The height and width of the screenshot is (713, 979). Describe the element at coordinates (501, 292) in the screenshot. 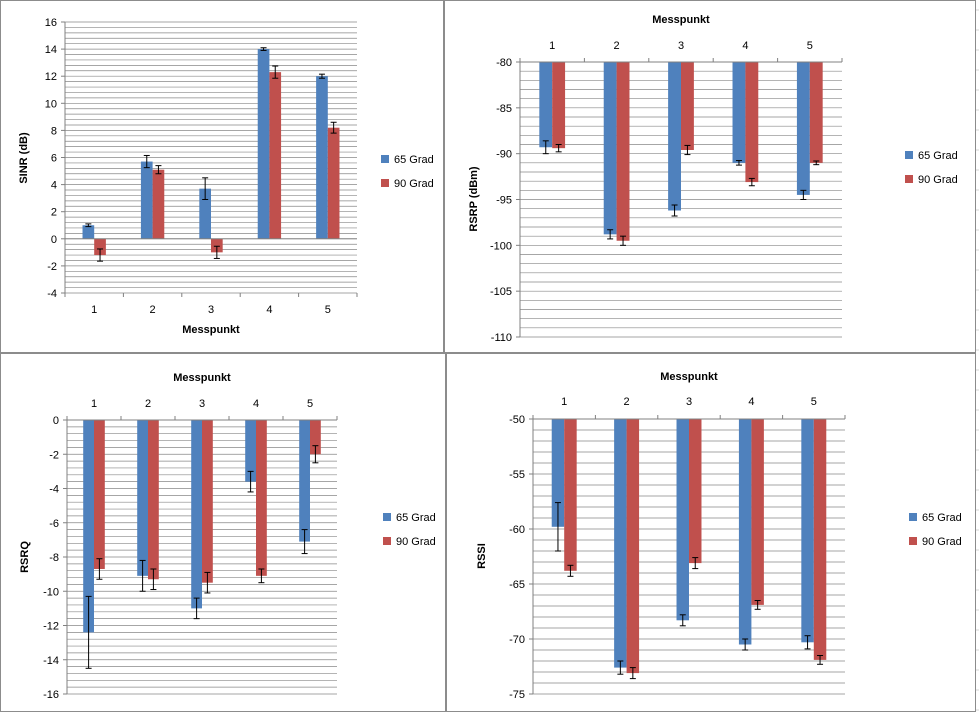

I see `y-tick-label: -105` at that location.